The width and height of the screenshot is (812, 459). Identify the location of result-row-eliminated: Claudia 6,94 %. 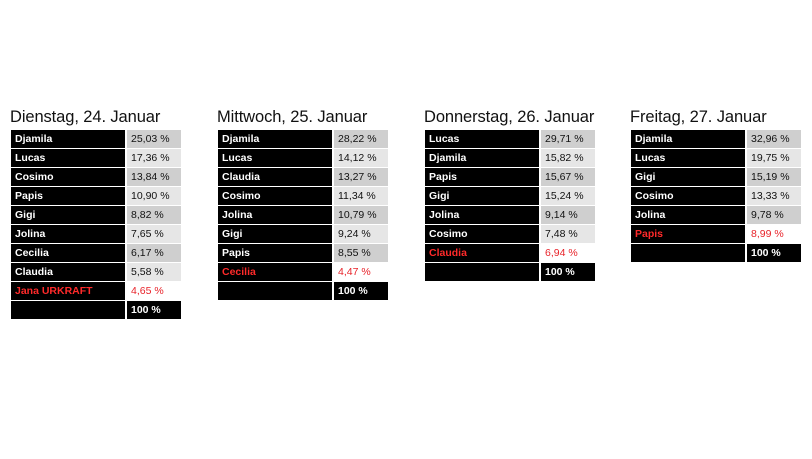
(510, 253).